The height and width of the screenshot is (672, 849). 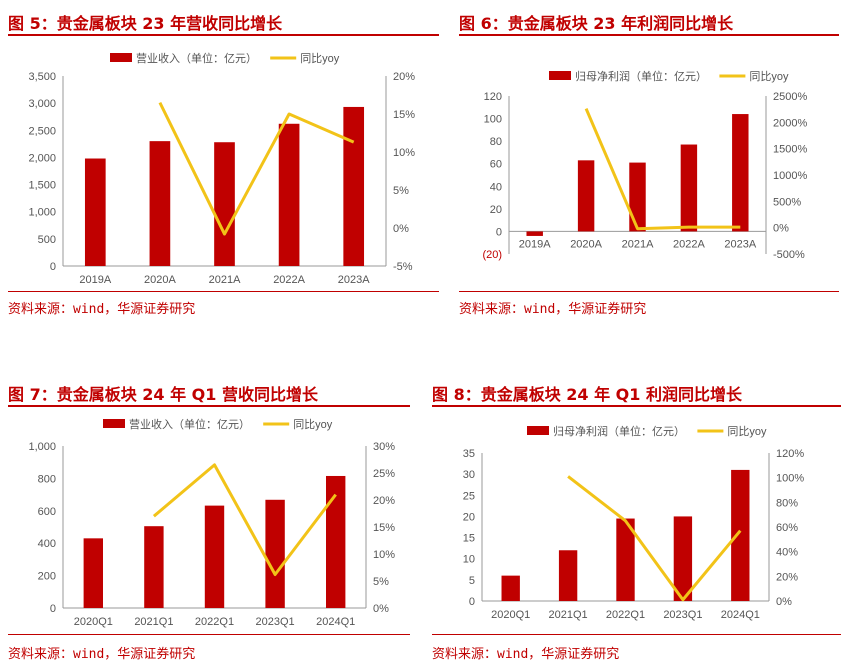 What do you see at coordinates (790, 97) in the screenshot?
I see `y2-tick-label: 2500%` at bounding box center [790, 97].